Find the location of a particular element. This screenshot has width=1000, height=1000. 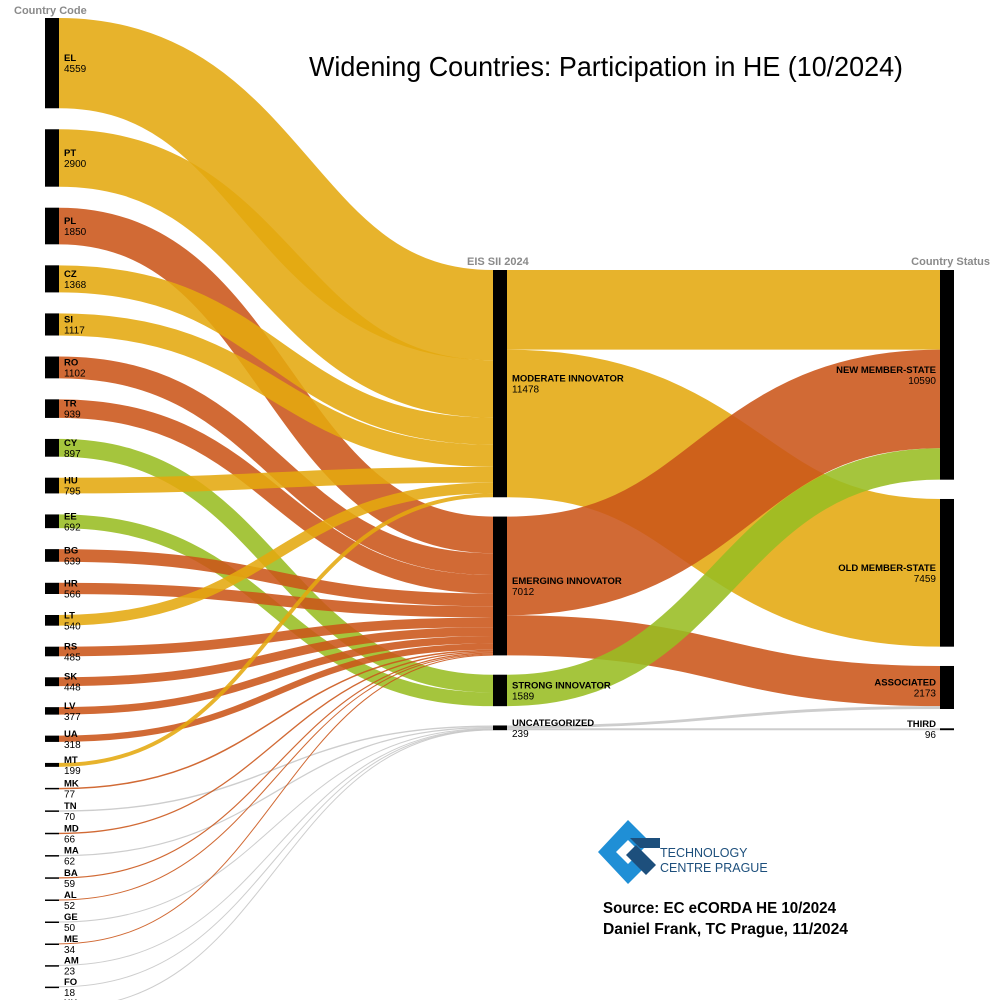

link-md-to-emerging-innovator is located at coordinates (276, 743).